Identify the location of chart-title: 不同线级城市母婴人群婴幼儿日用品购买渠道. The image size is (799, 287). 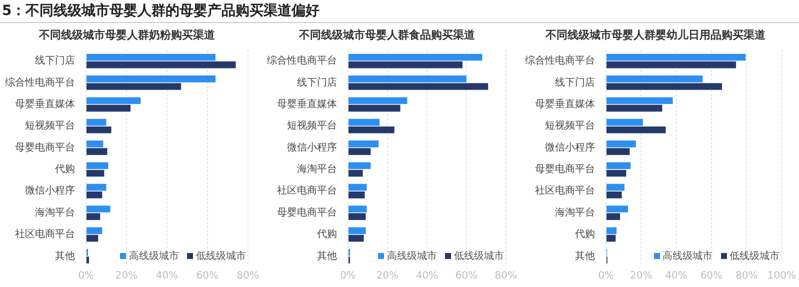
(655, 35).